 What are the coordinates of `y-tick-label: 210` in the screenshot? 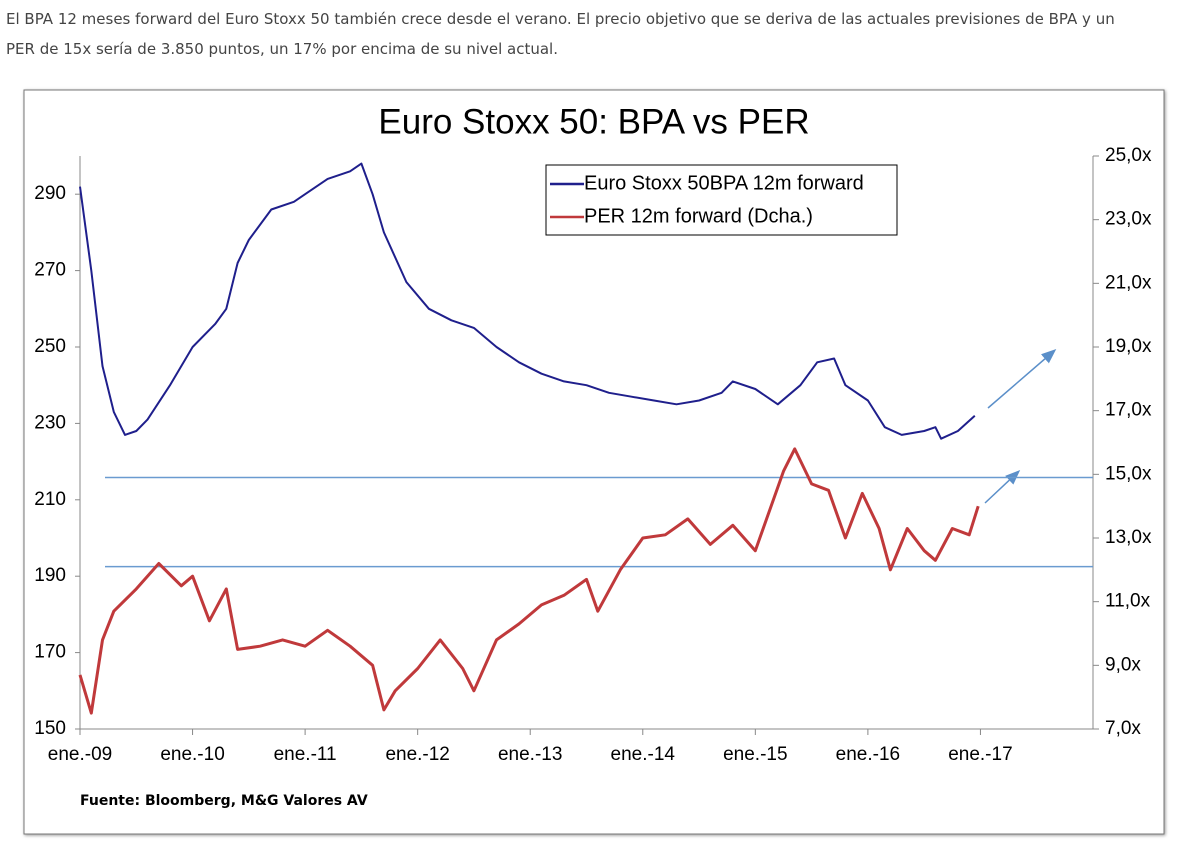 It's located at (50, 499).